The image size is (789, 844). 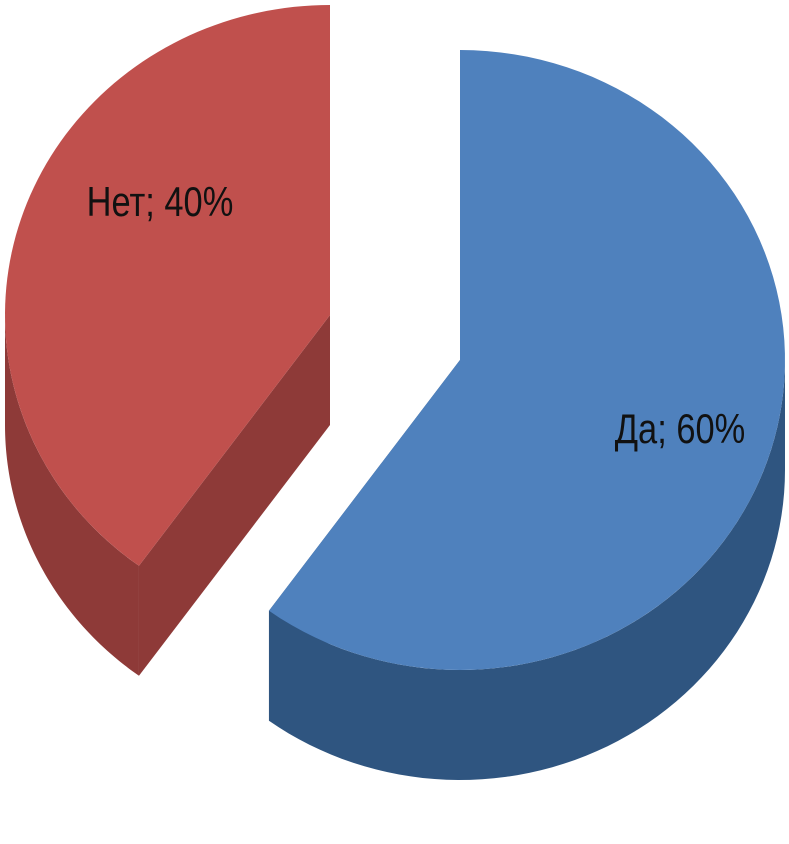 I want to click on data-label: Нет; 40%, so click(x=160, y=202).